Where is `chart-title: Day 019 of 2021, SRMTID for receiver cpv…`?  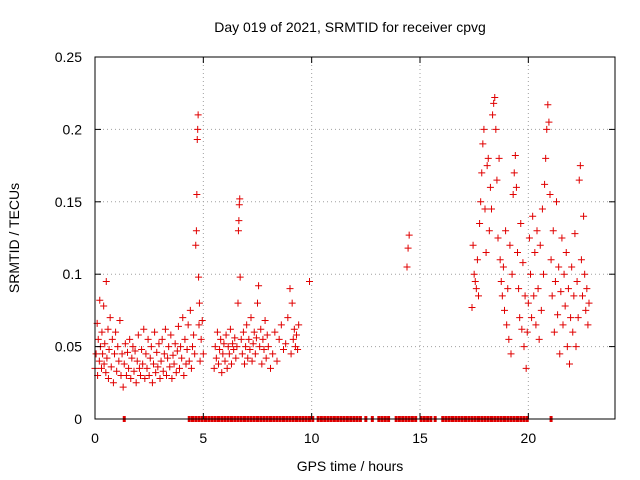 chart-title: Day 019 of 2021, SRMTID for receiver cpv… is located at coordinates (350, 27).